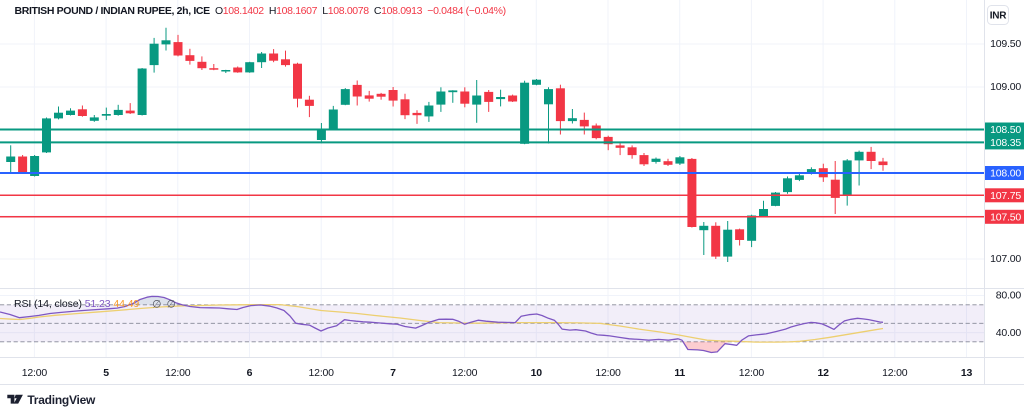 The width and height of the screenshot is (1024, 412). What do you see at coordinates (1005, 217) in the screenshot?
I see `svg-text: 107.50` at bounding box center [1005, 217].